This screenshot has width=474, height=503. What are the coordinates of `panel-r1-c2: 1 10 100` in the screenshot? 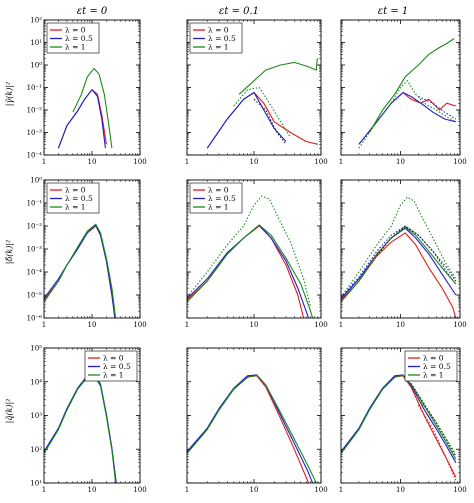 It's located at (403, 254).